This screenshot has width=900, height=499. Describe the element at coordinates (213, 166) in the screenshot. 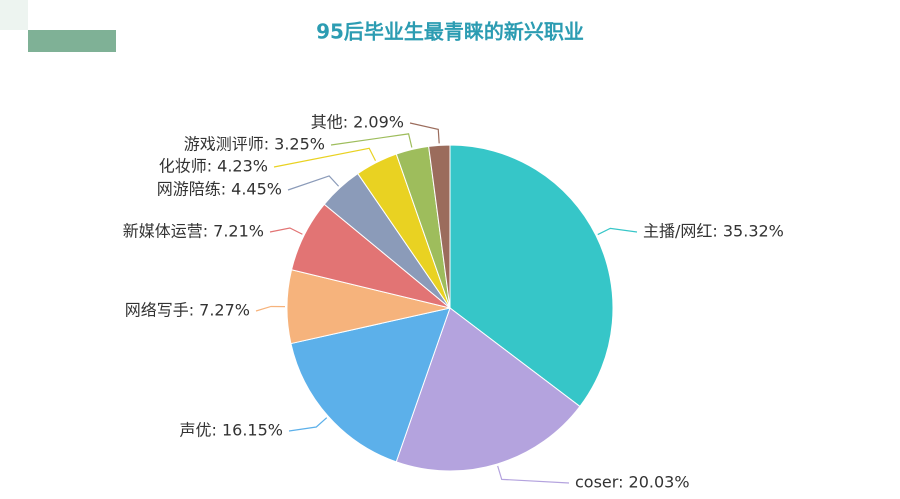

I see `data-label: 化妆师: 4.23%` at that location.